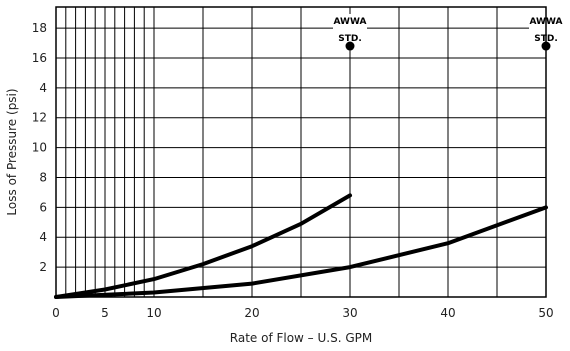 This screenshot has width=570, height=351. Describe the element at coordinates (350, 46) in the screenshot. I see `awwa-std-point` at that location.